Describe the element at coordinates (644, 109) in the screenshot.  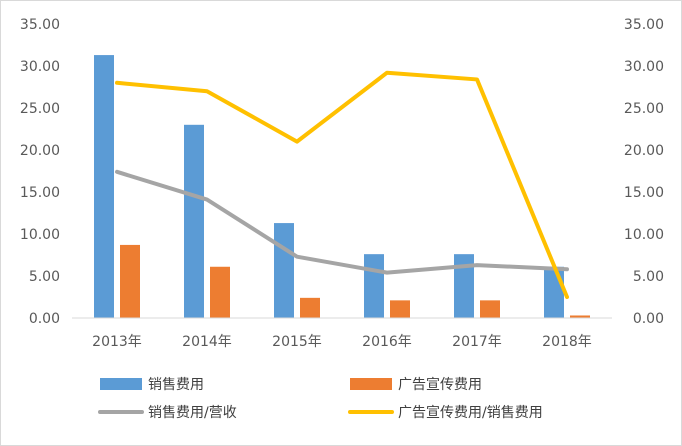
I see `y-right-tick-label: 25.00` at that location.